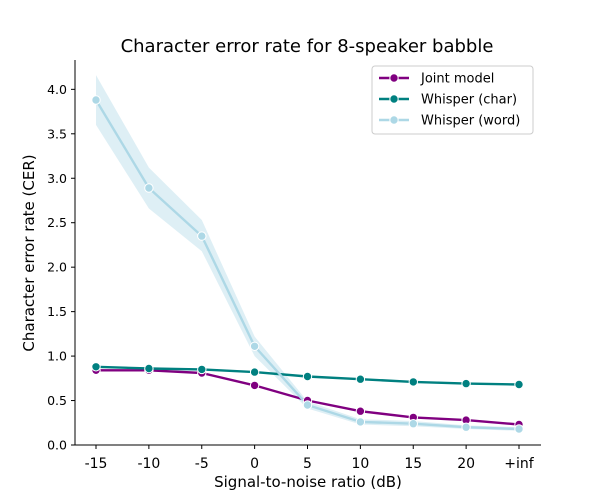  I want to click on x-tick-label: 15, so click(413, 464).